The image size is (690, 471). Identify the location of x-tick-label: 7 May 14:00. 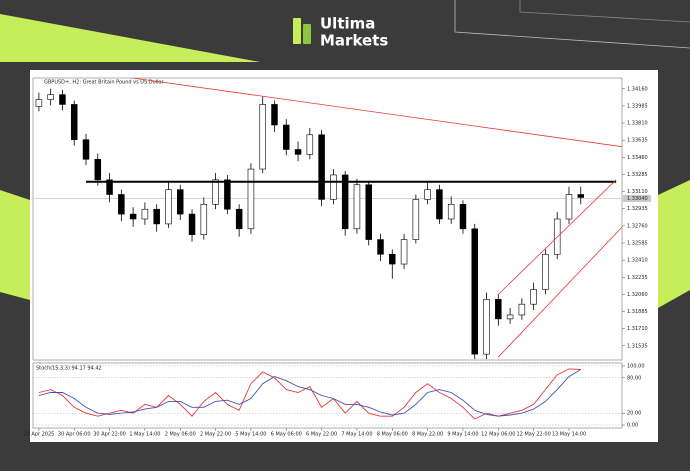
(356, 435).